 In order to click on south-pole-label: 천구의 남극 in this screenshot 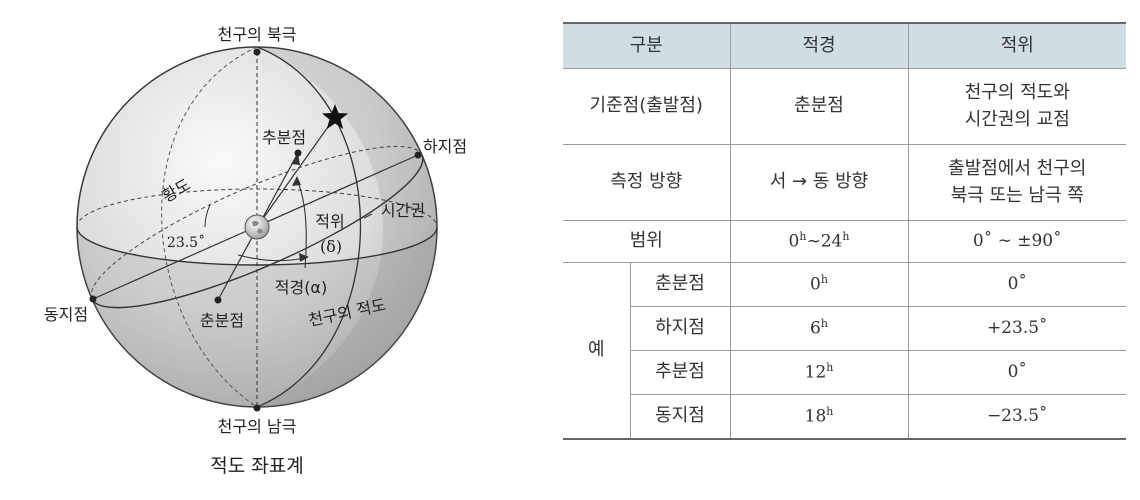, I will do `click(257, 426)`.